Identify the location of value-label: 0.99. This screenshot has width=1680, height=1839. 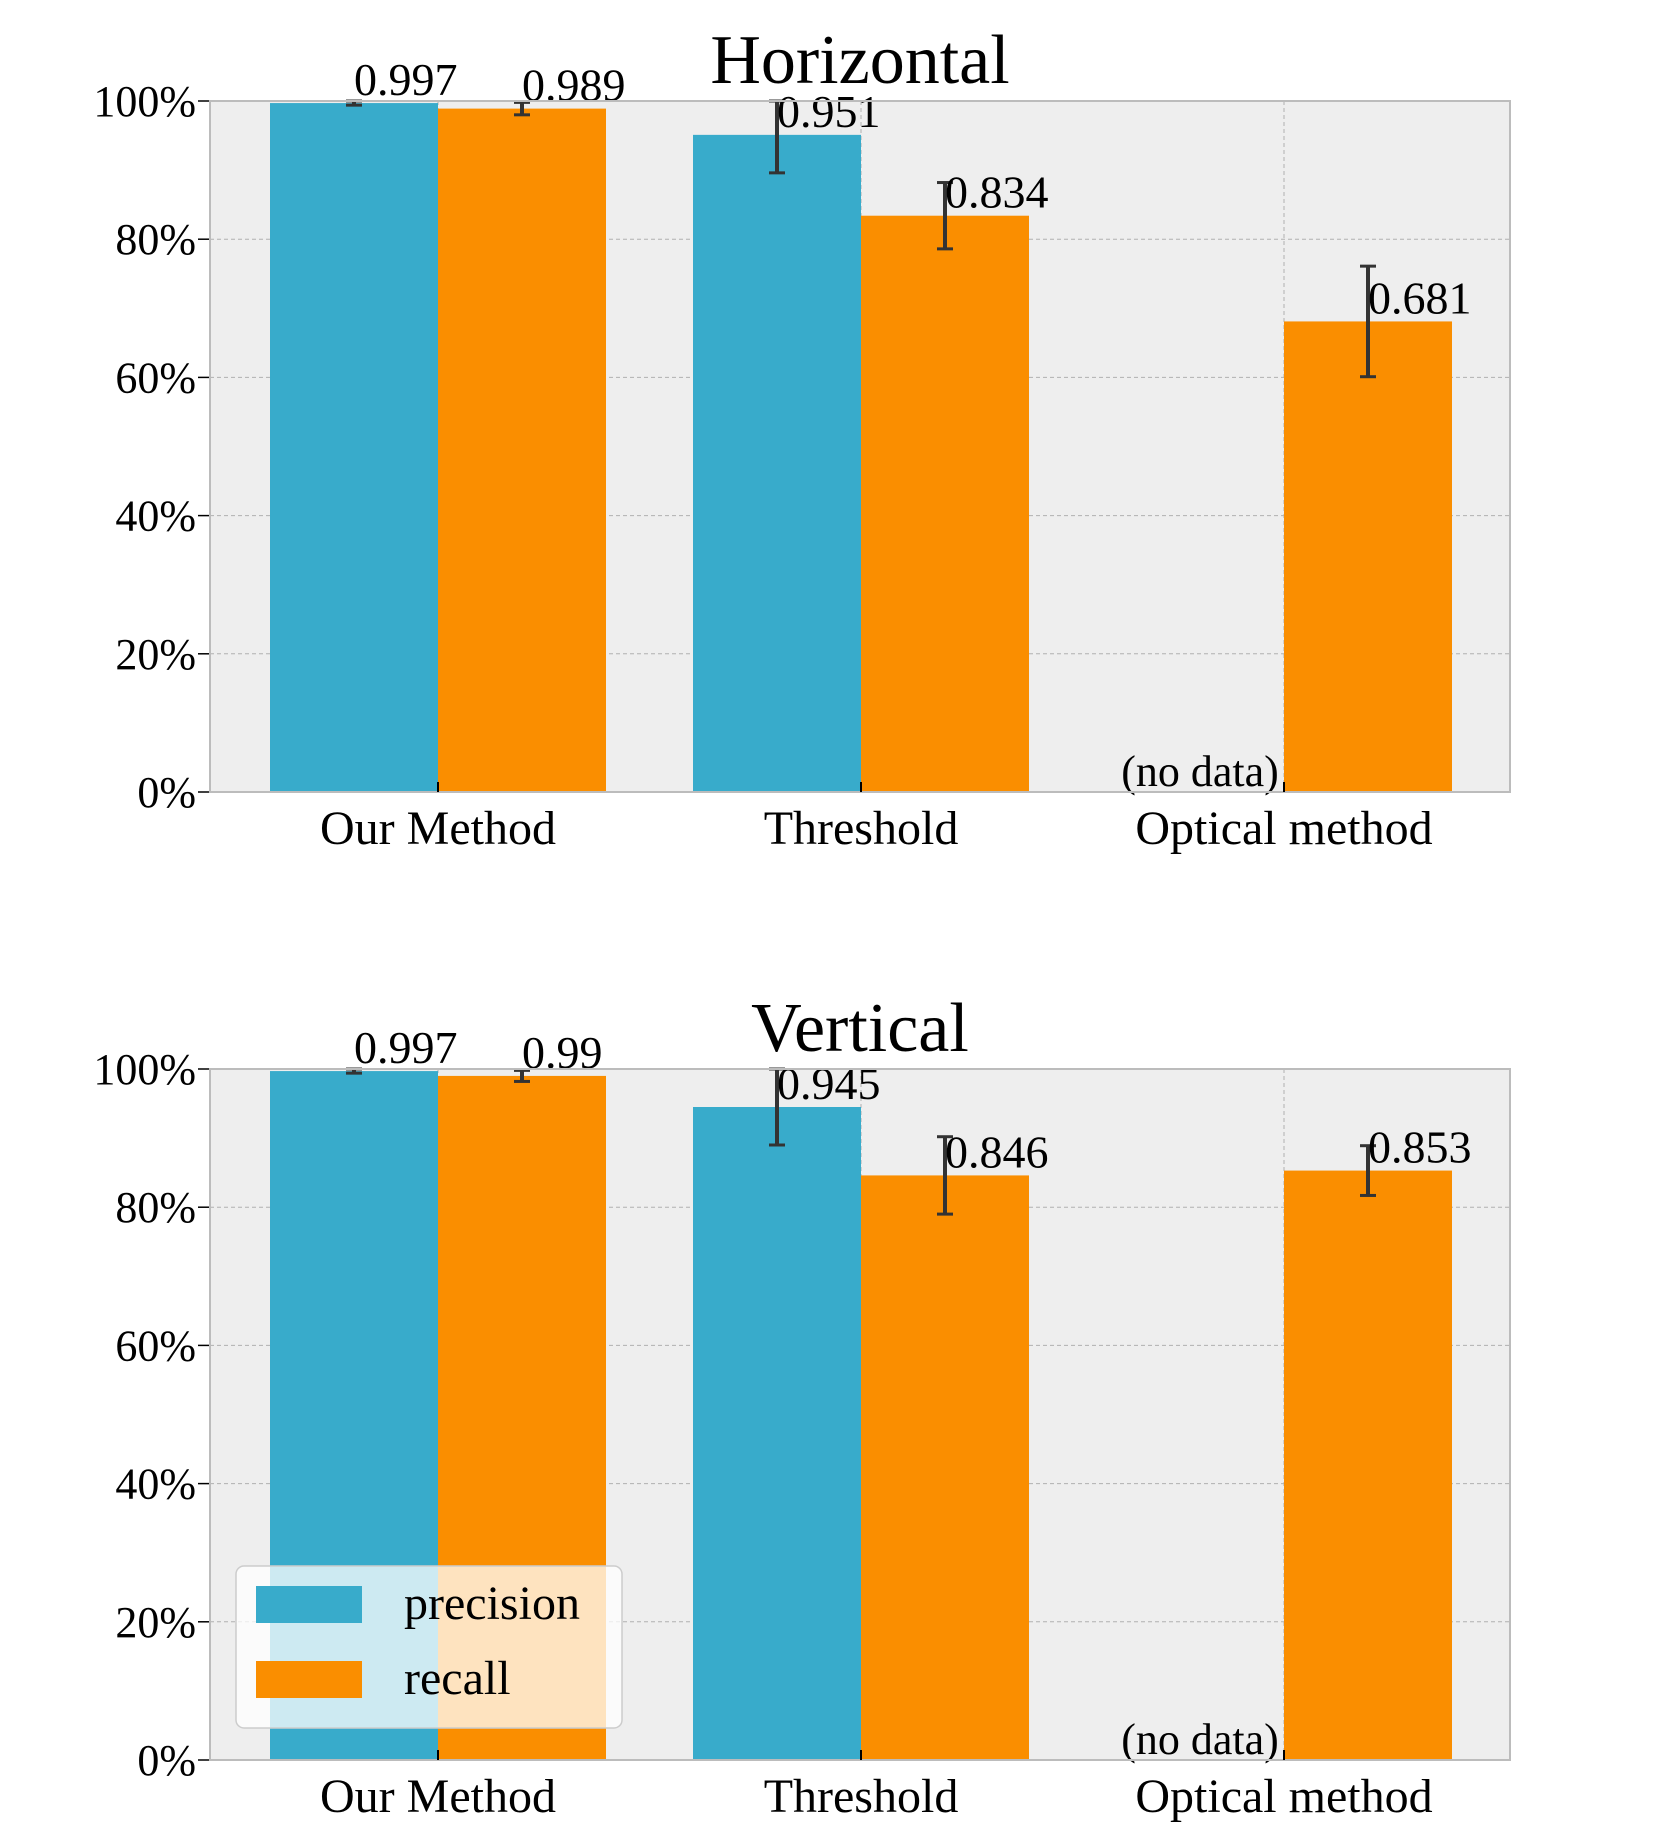
(562, 1052).